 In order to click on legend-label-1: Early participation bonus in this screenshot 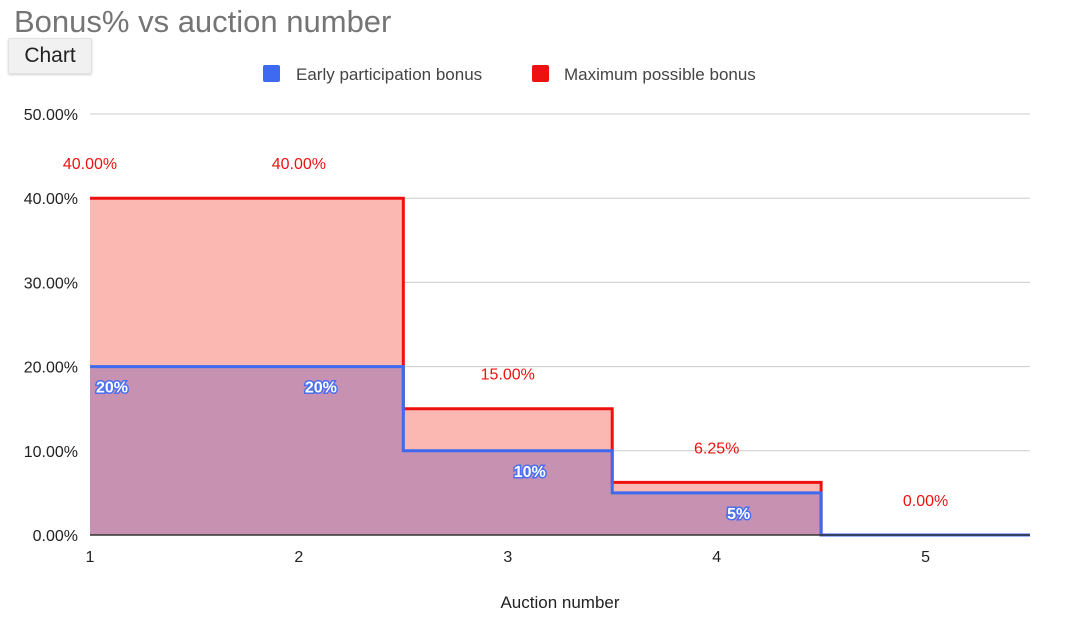, I will do `click(389, 74)`.